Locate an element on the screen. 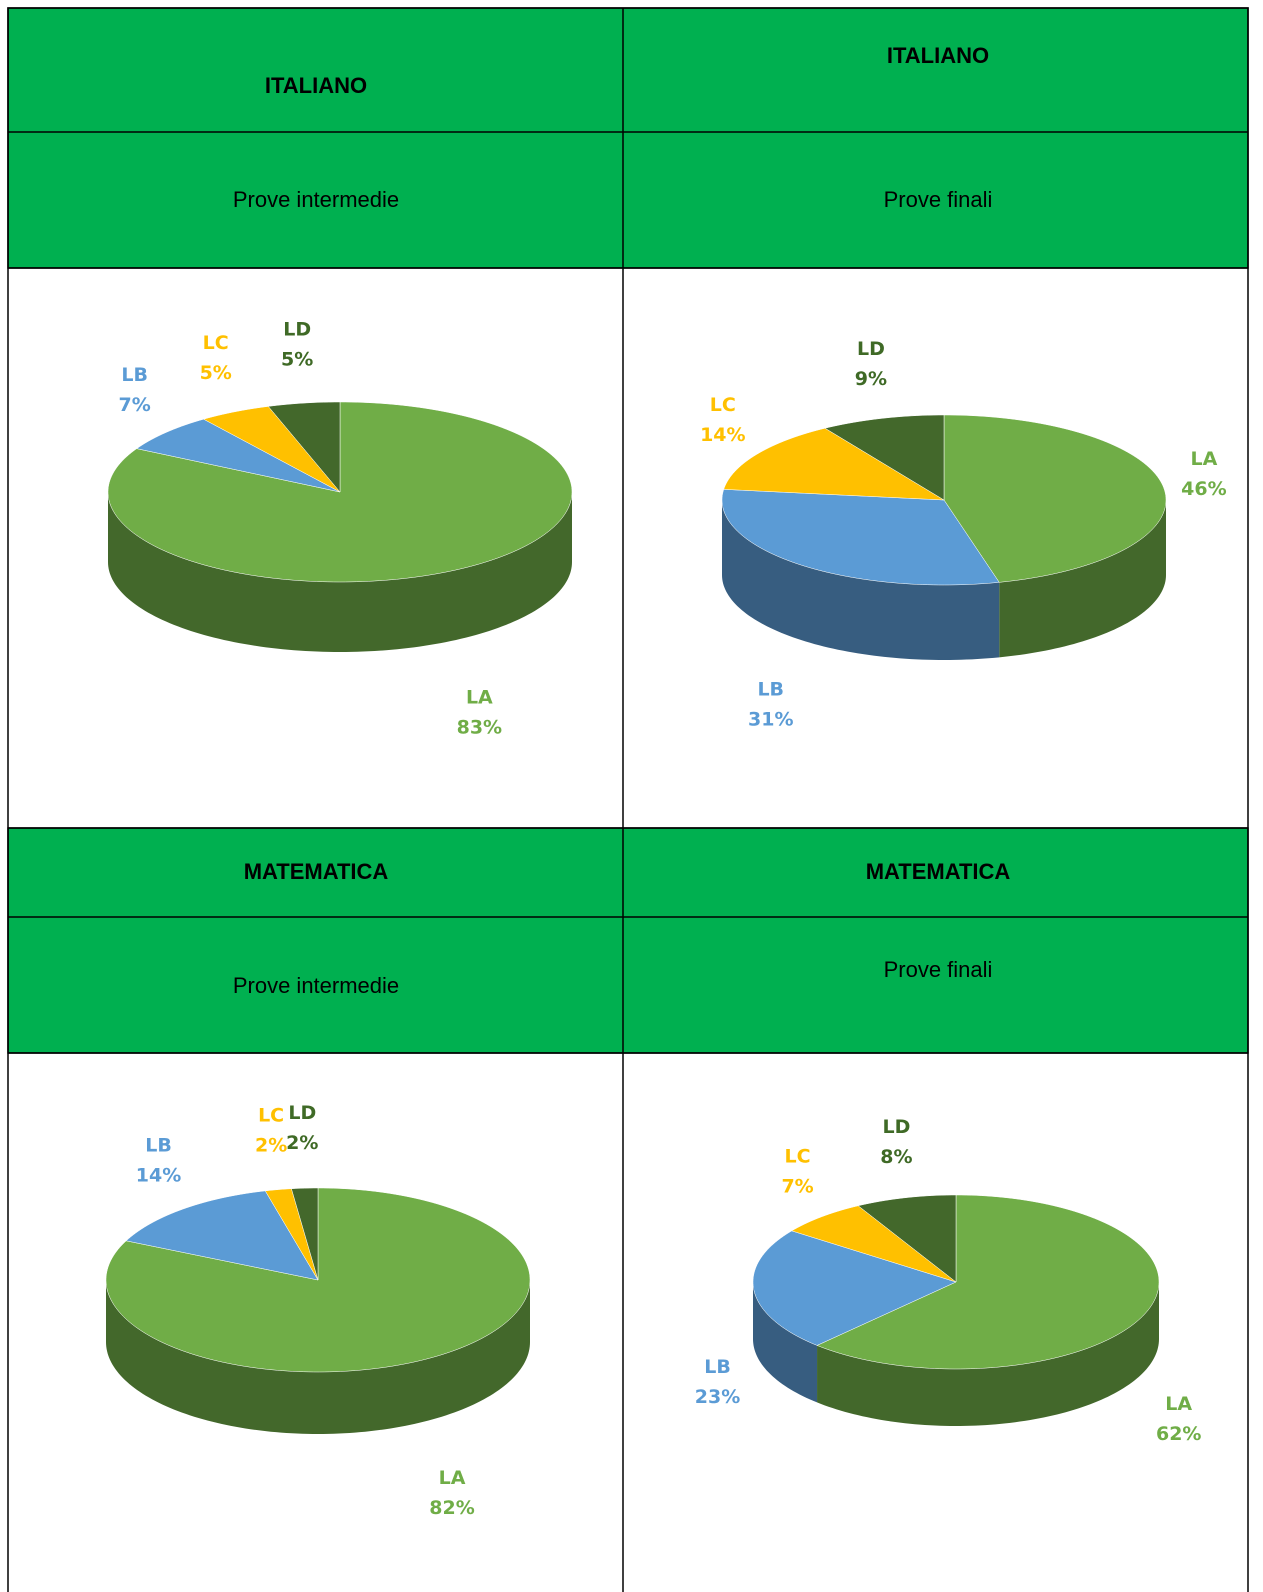  green-header is located at coordinates (628, 940).